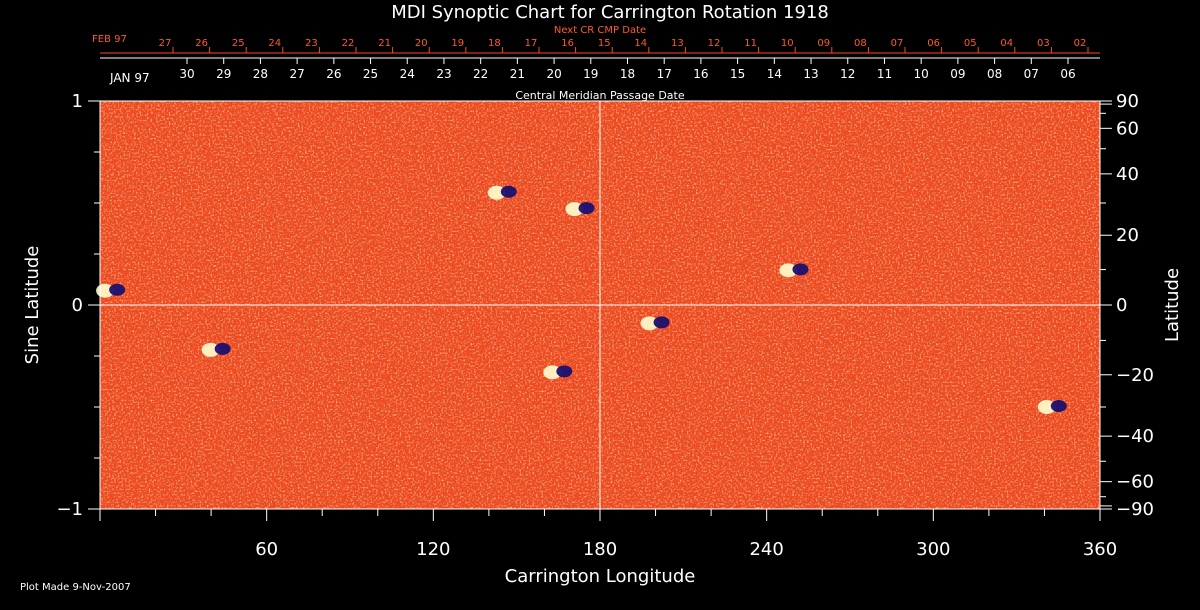  Describe the element at coordinates (223, 74) in the screenshot. I see `cmp-tick-label: 29` at that location.